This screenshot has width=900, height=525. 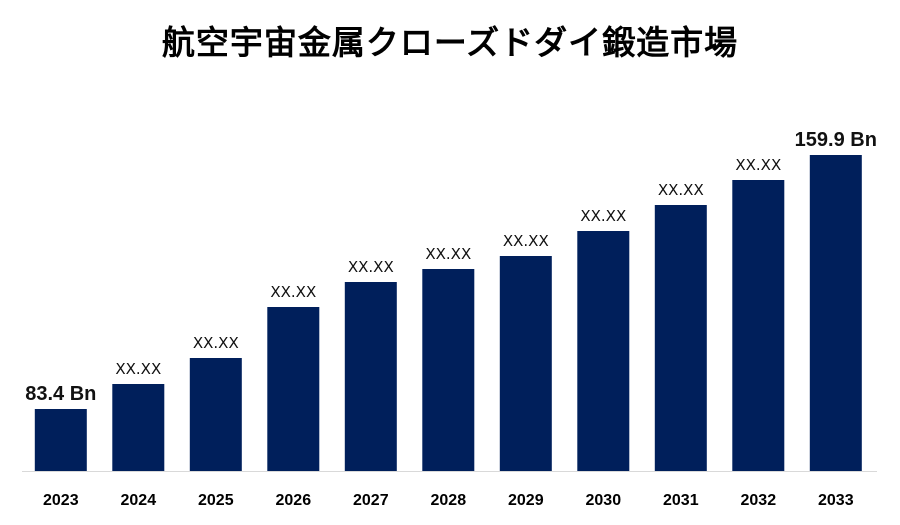 I want to click on bar-2025, so click(x=215, y=414).